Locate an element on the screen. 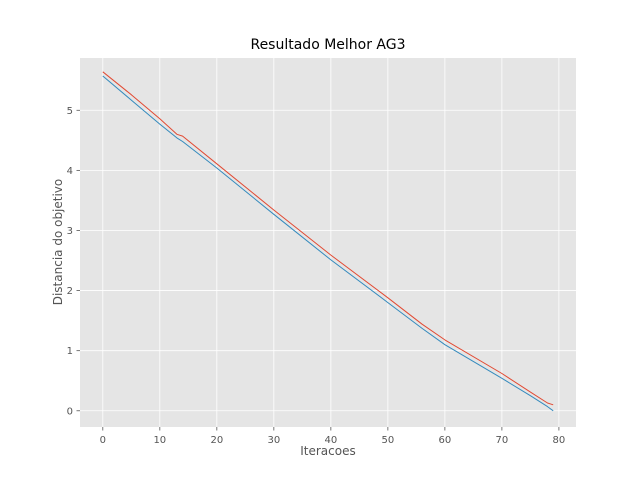 This screenshot has width=640, height=480. y-tick-label: 0 is located at coordinates (70, 411).